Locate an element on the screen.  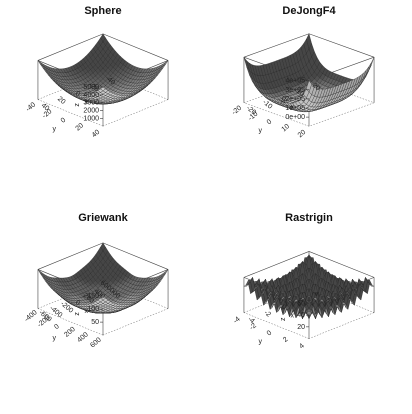
x-axis: -20 -10 0 10 20 x is located at coordinates (283, 99).